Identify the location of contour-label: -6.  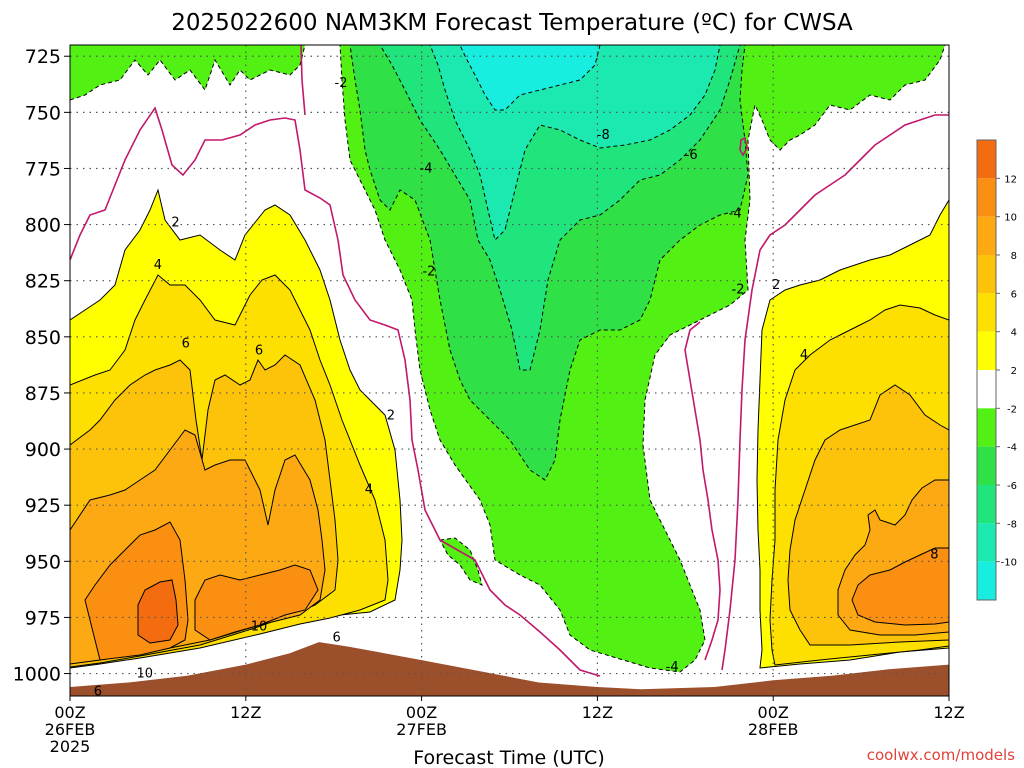
(691, 155).